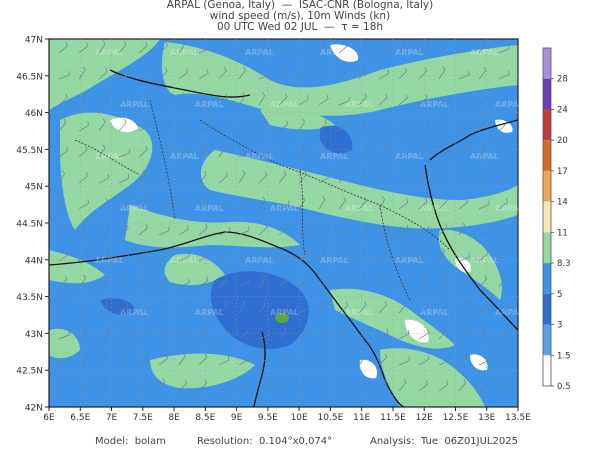  I want to click on longitude-label: 6.5E, so click(80, 418).